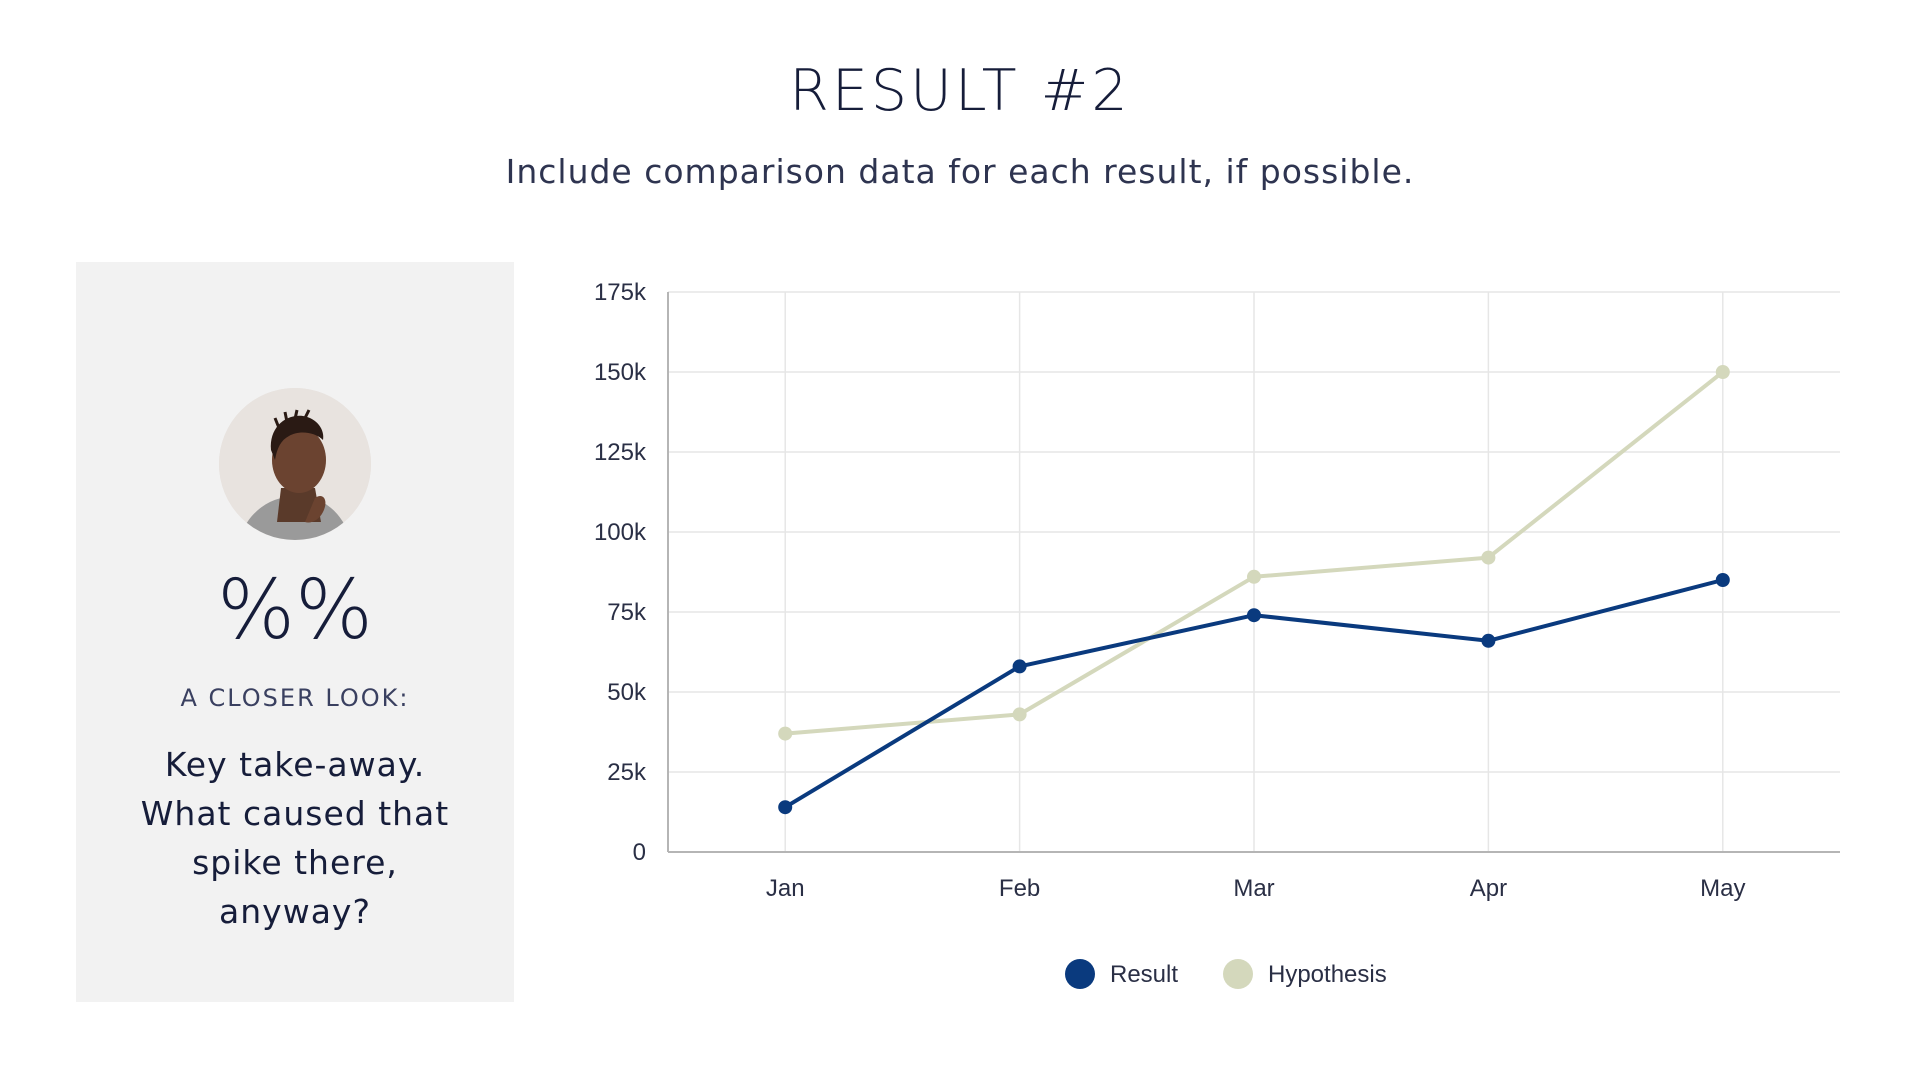 The height and width of the screenshot is (1080, 1920). I want to click on x-tick-label: Feb, so click(1019, 888).